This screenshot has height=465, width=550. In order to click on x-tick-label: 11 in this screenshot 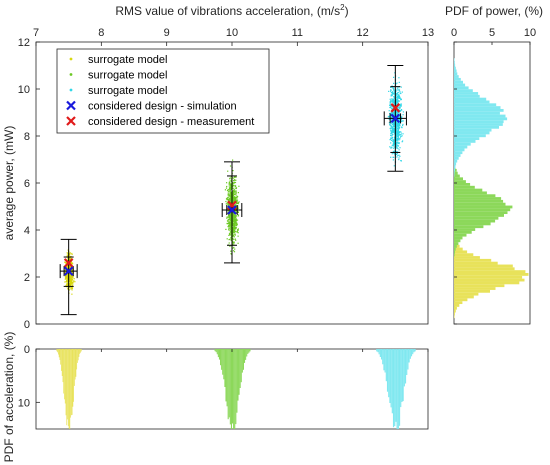, I will do `click(297, 33)`.